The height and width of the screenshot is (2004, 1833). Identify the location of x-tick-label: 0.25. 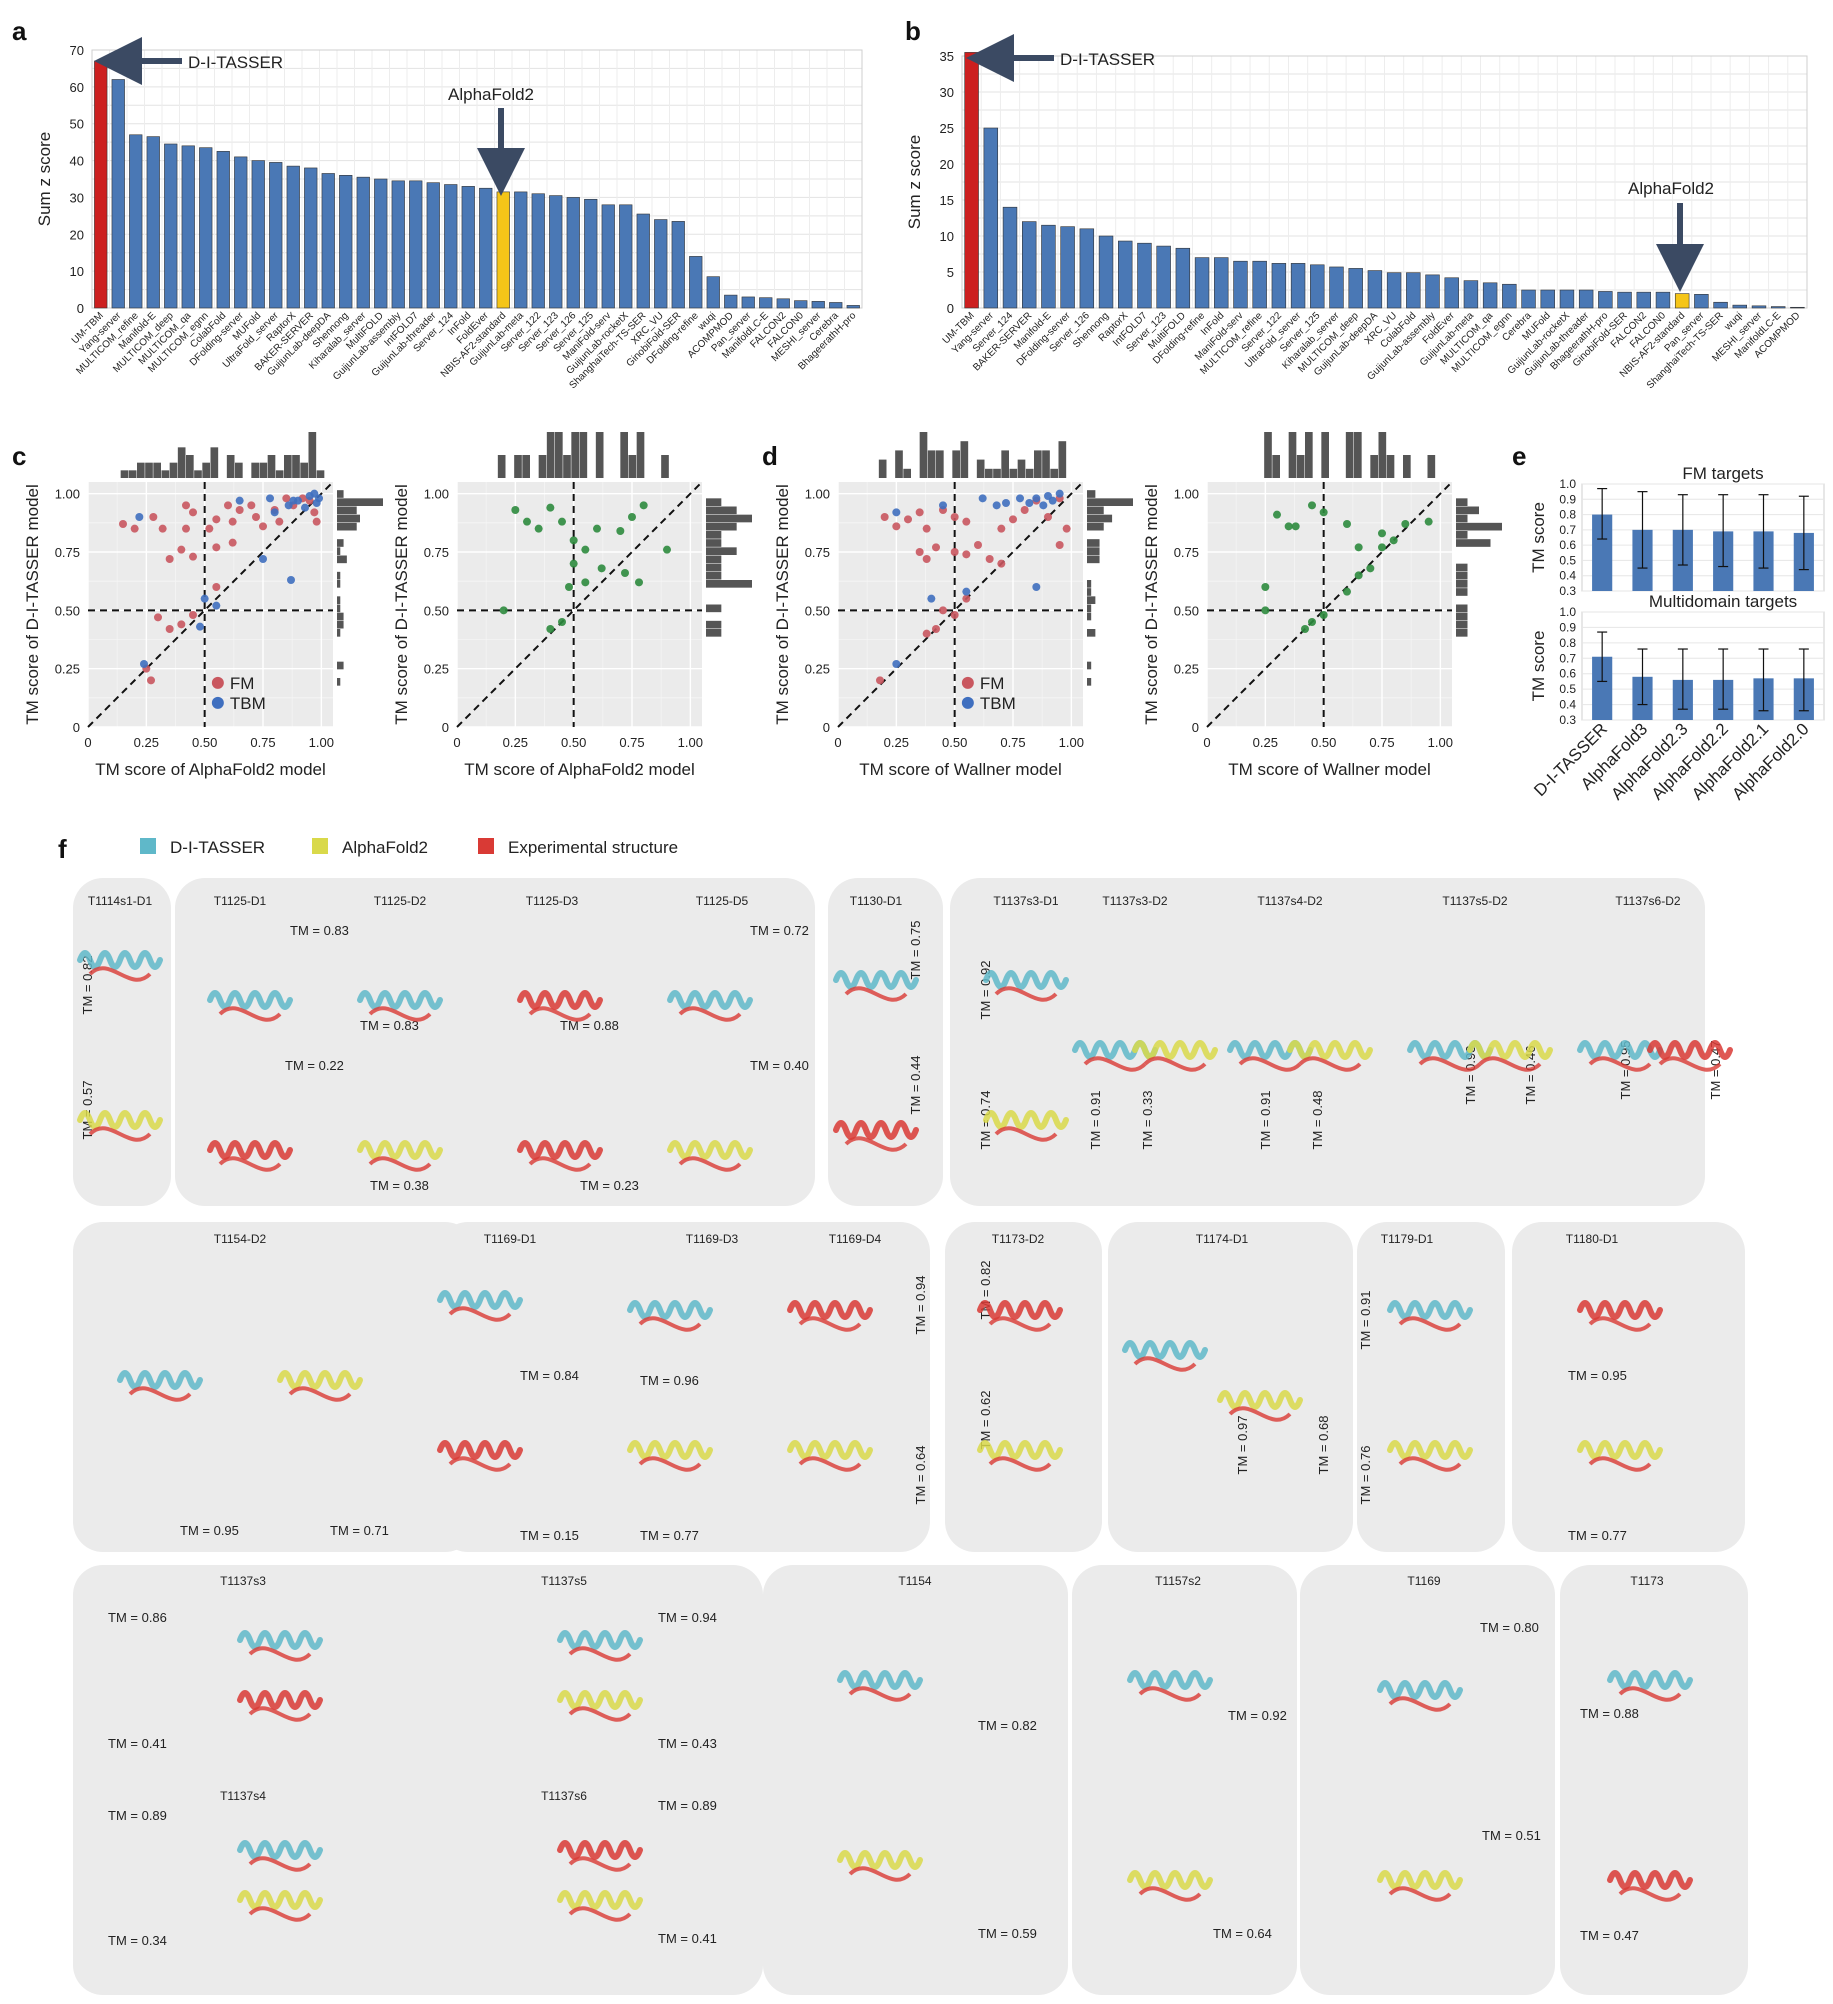
(146, 742).